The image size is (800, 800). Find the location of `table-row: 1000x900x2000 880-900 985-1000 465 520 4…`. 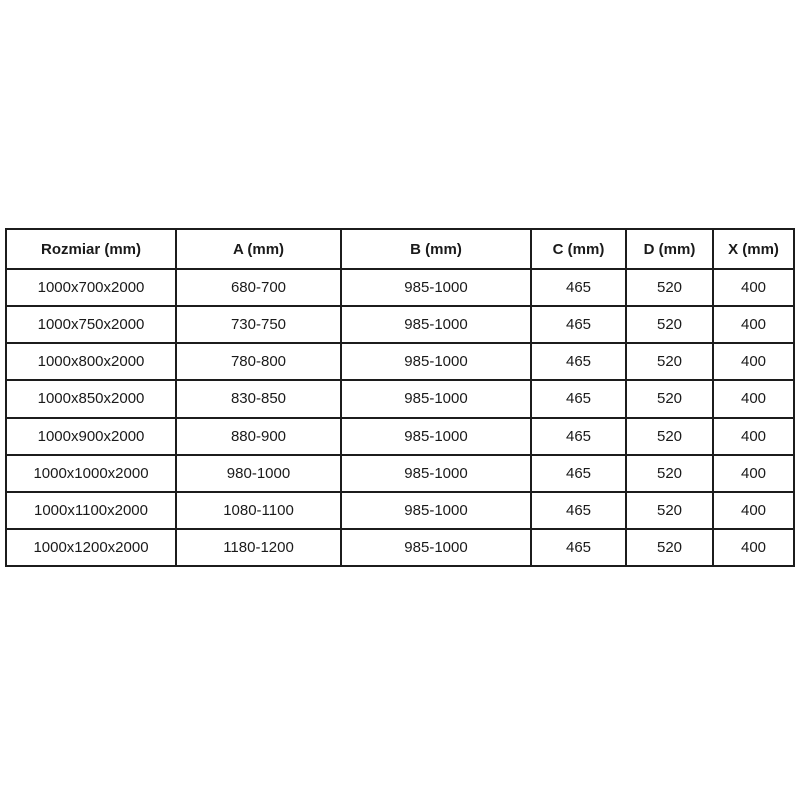

table-row: 1000x900x2000 880-900 985-1000 465 520 4… is located at coordinates (400, 436).